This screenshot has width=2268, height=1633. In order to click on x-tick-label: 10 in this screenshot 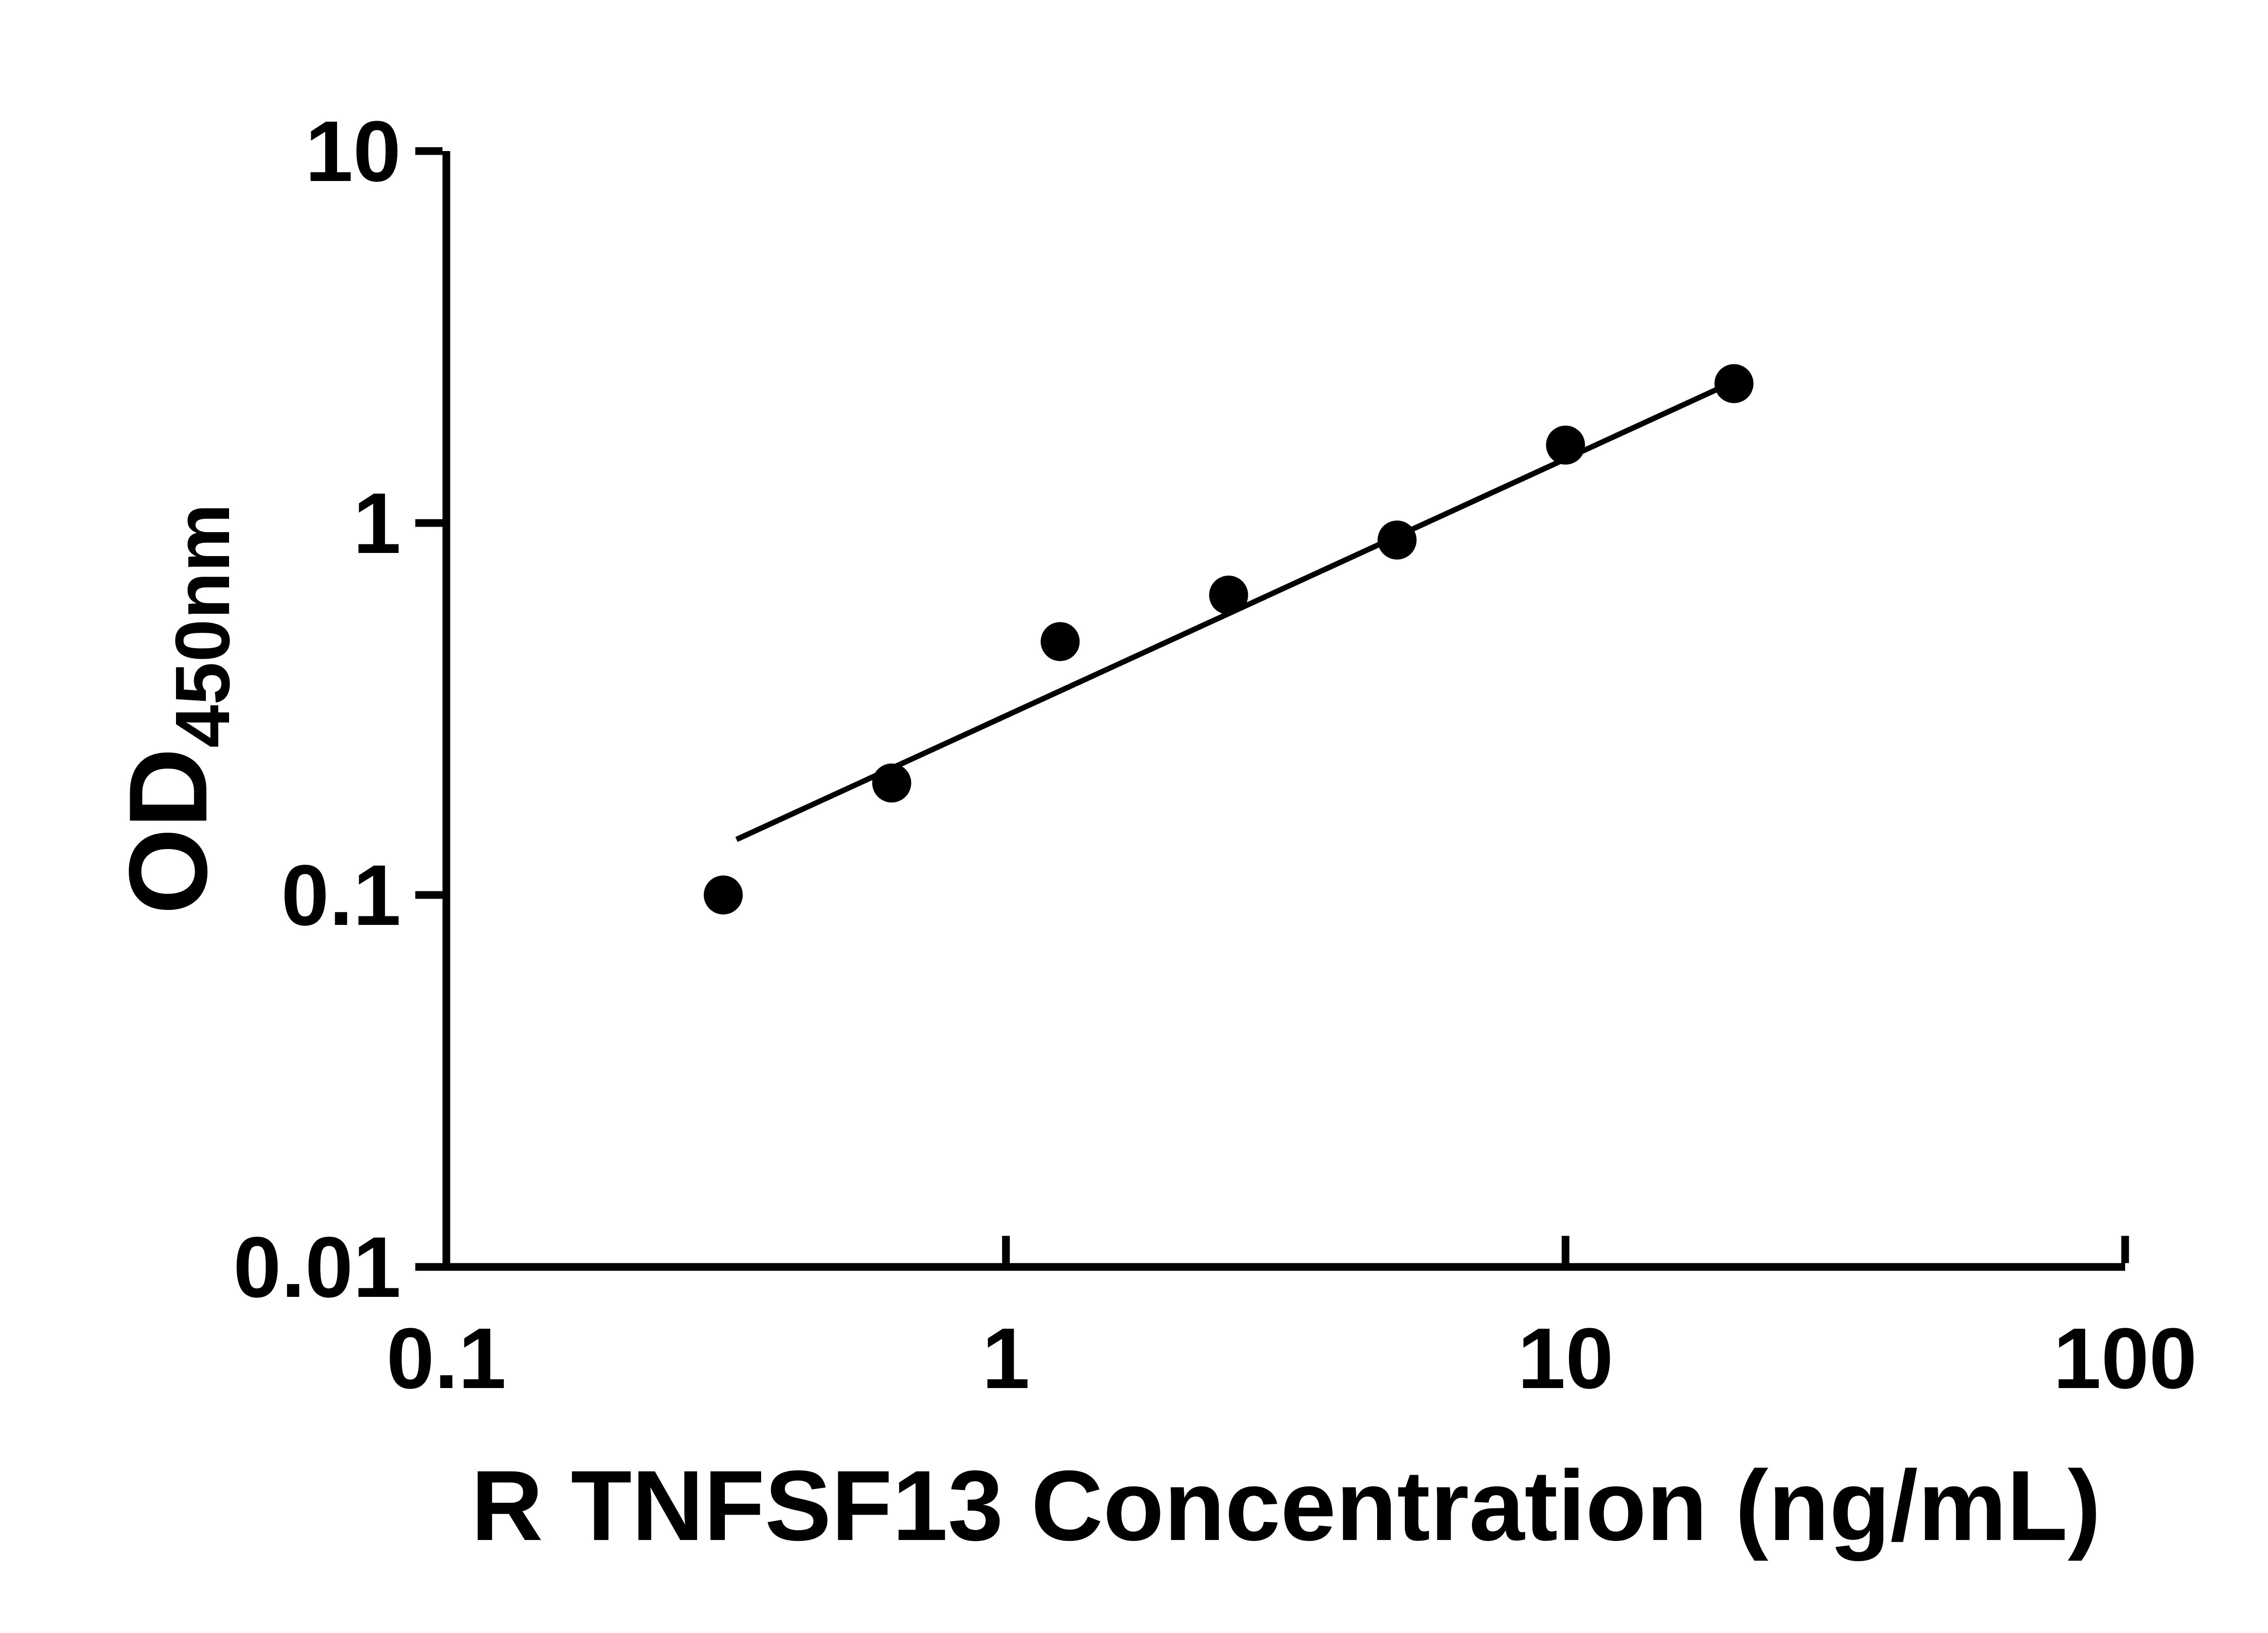, I will do `click(1565, 1358)`.